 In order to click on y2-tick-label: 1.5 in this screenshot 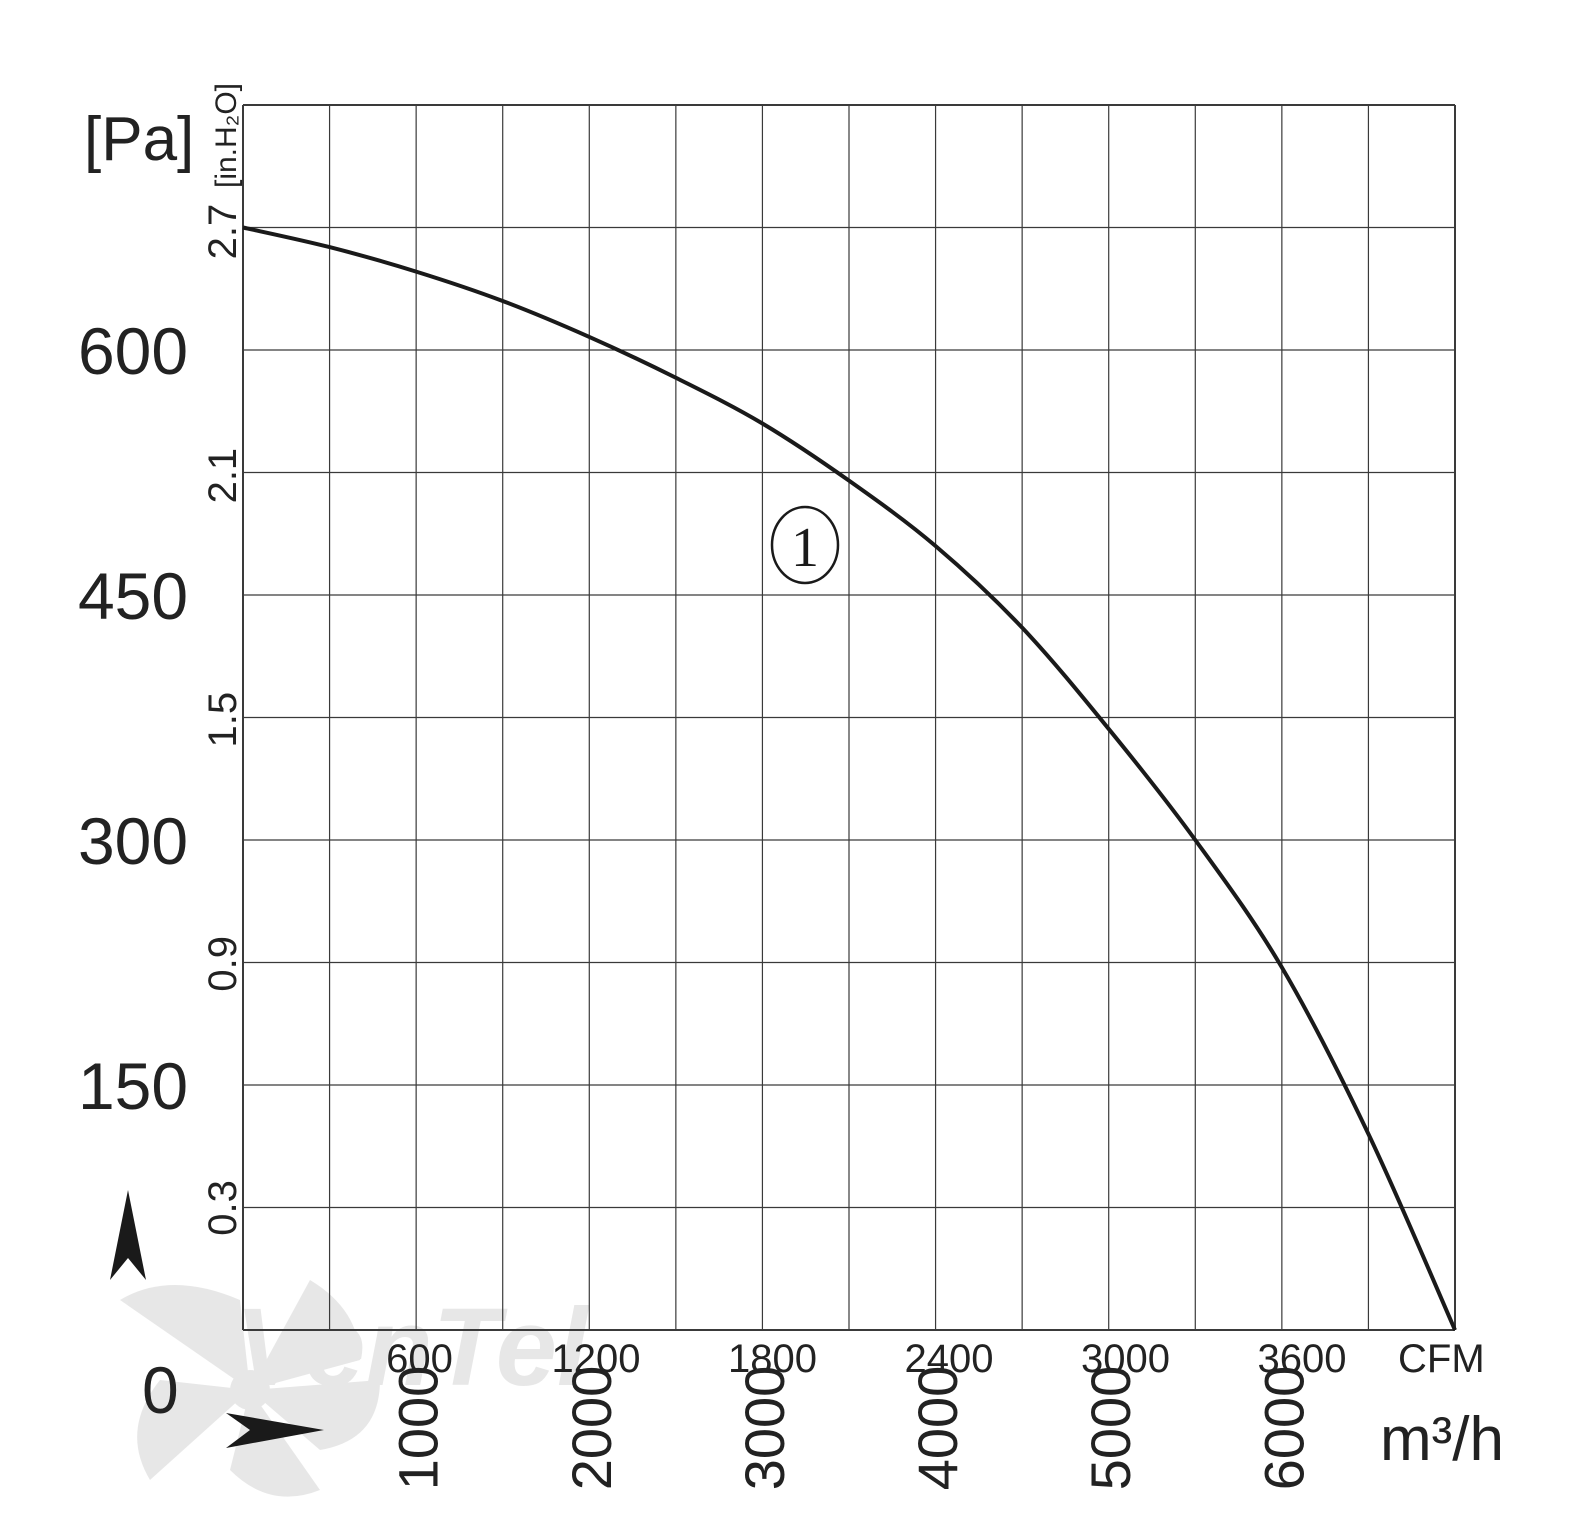, I will do `click(223, 720)`.